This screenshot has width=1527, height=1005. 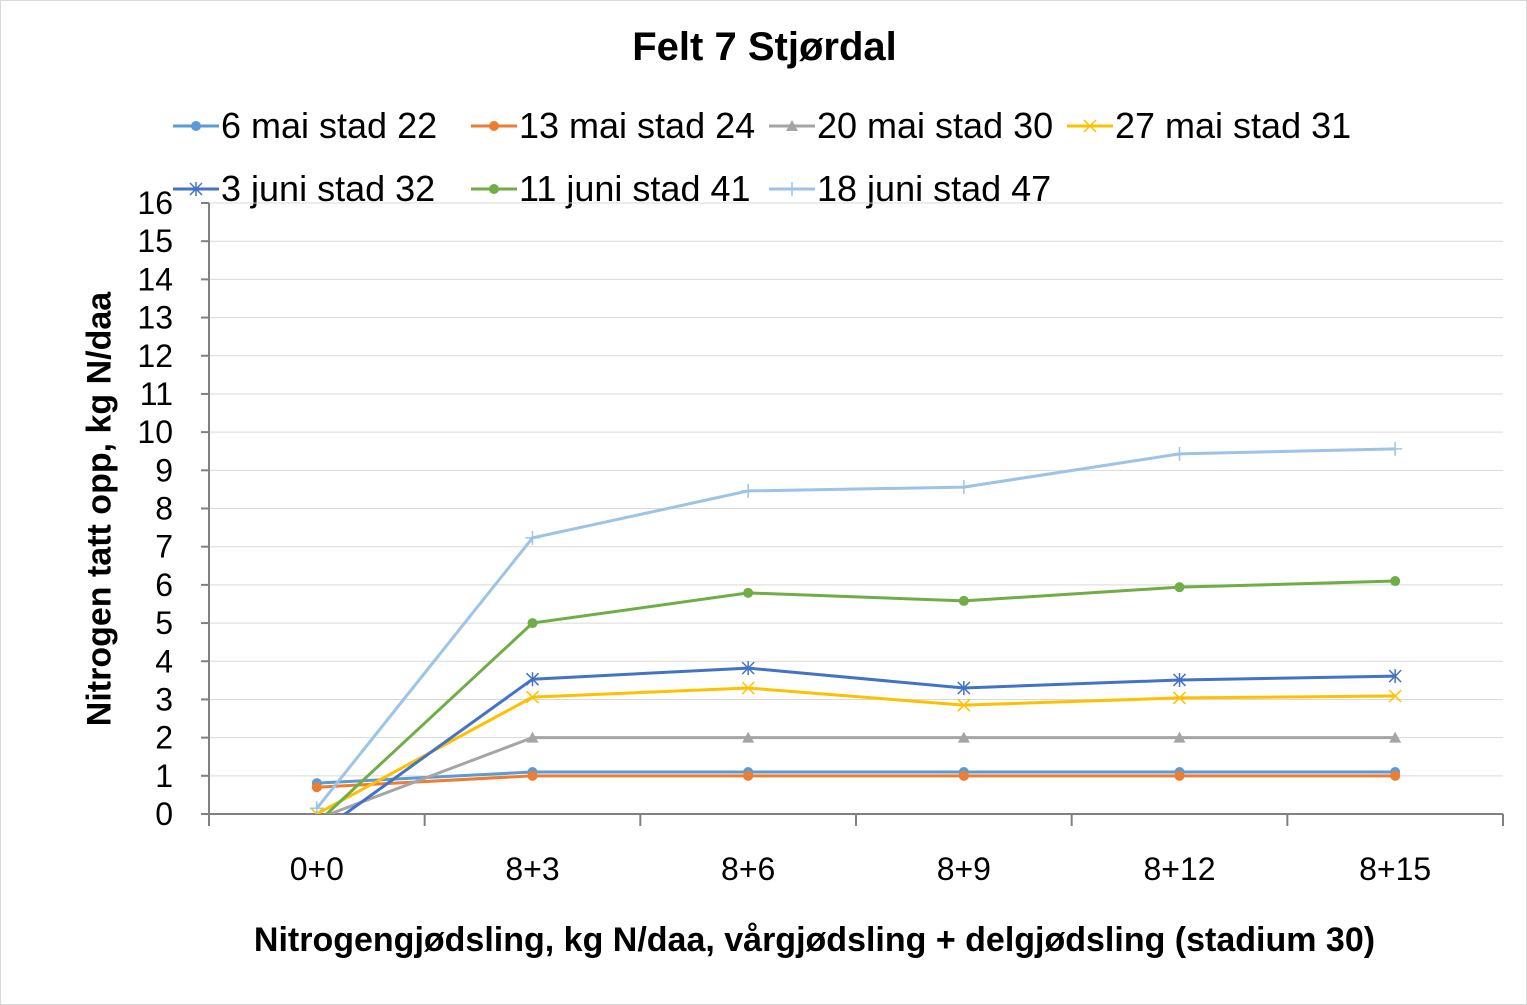 What do you see at coordinates (635, 188) in the screenshot?
I see `legend-label: 11 juni stad 41` at bounding box center [635, 188].